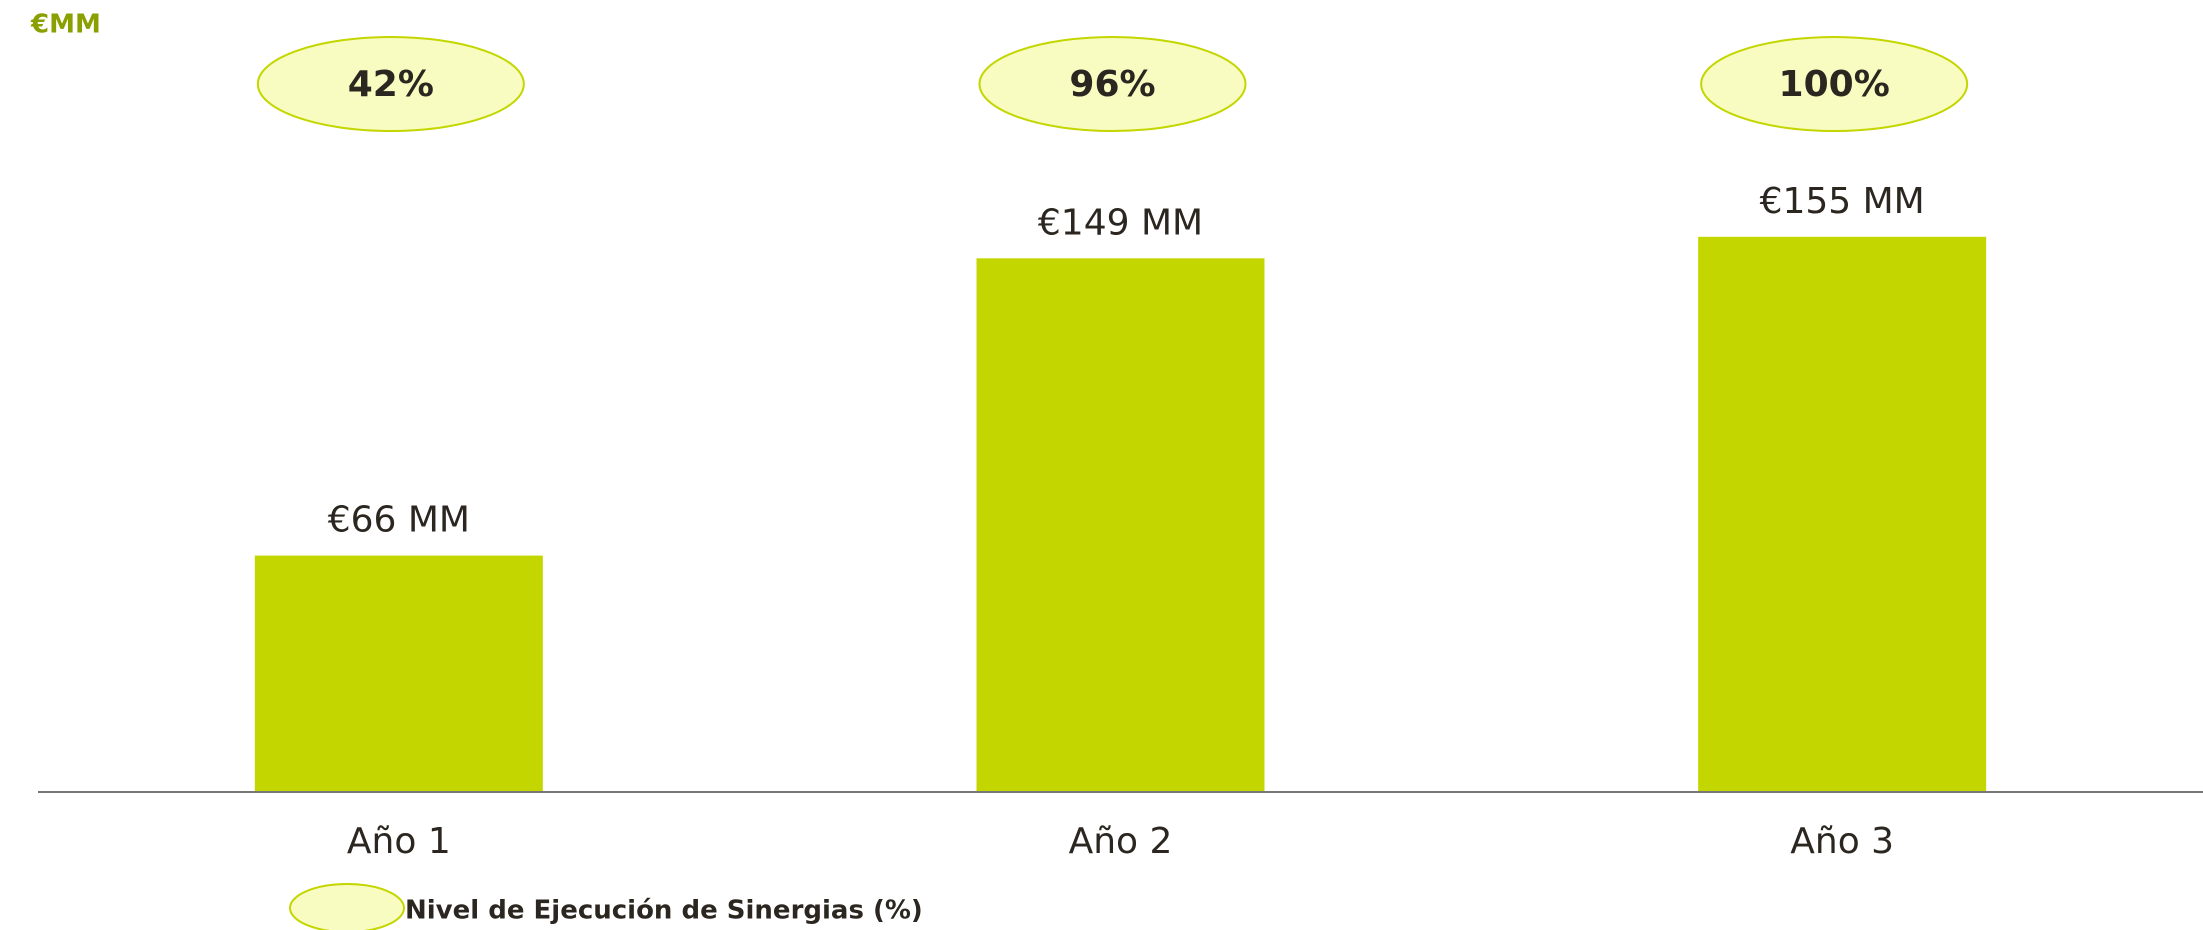  What do you see at coordinates (399, 841) in the screenshot?
I see `x-tick-label: Año 1` at bounding box center [399, 841].